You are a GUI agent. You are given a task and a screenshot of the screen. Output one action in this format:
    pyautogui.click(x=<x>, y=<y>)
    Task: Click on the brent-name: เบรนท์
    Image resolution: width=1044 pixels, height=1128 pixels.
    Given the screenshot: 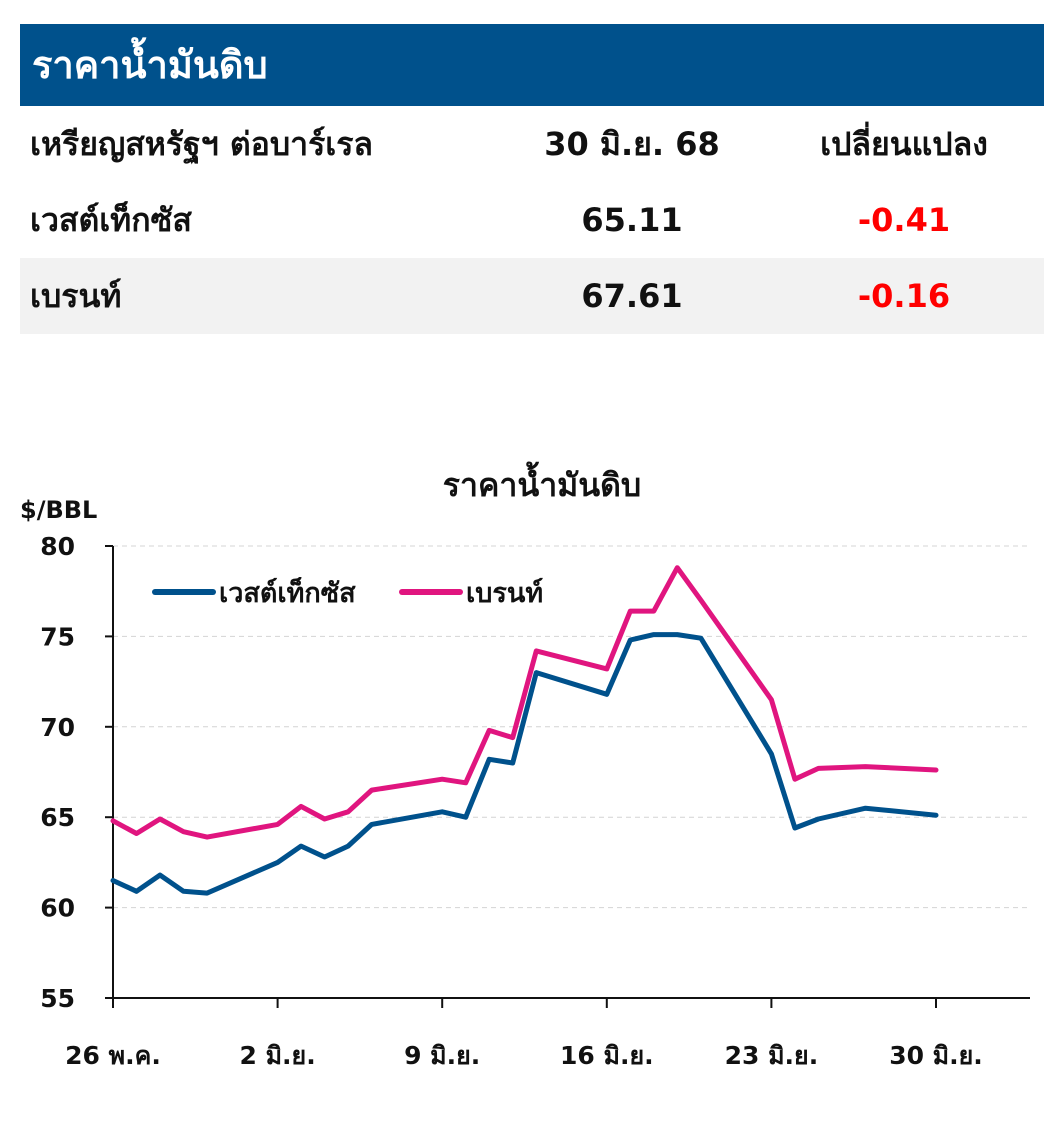 What is the action you would take?
    pyautogui.click(x=76, y=295)
    